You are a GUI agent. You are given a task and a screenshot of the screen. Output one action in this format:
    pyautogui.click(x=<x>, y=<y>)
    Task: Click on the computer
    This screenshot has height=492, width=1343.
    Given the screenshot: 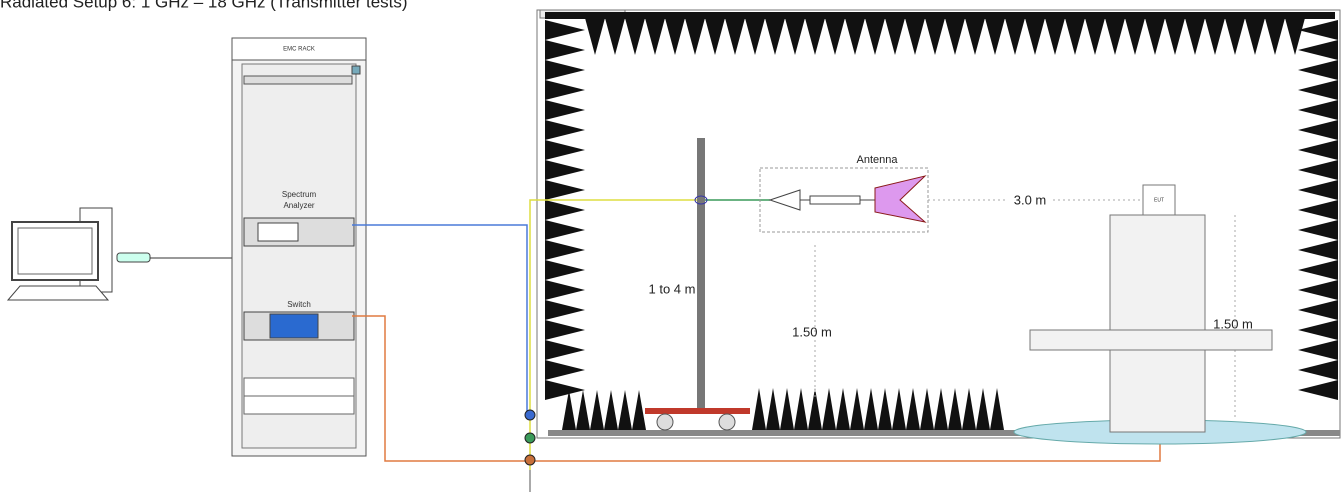 What is the action you would take?
    pyautogui.click(x=78, y=254)
    